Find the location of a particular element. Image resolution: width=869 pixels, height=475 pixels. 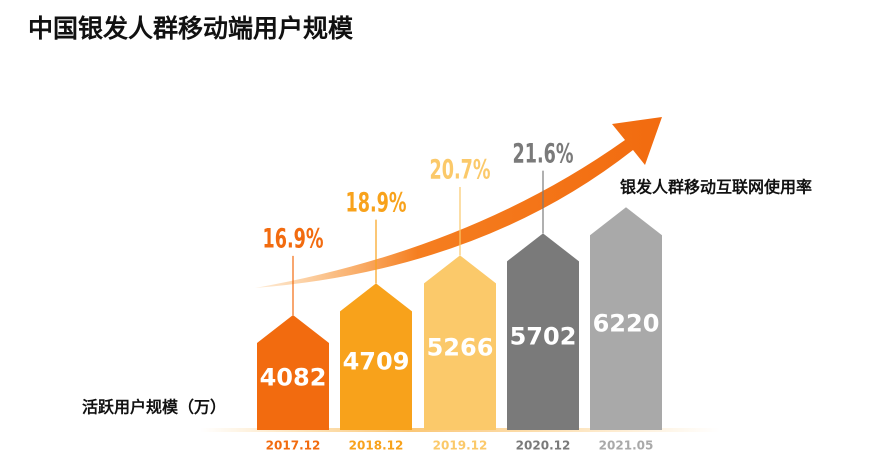

x-tick-label: 2020.12 is located at coordinates (543, 446).